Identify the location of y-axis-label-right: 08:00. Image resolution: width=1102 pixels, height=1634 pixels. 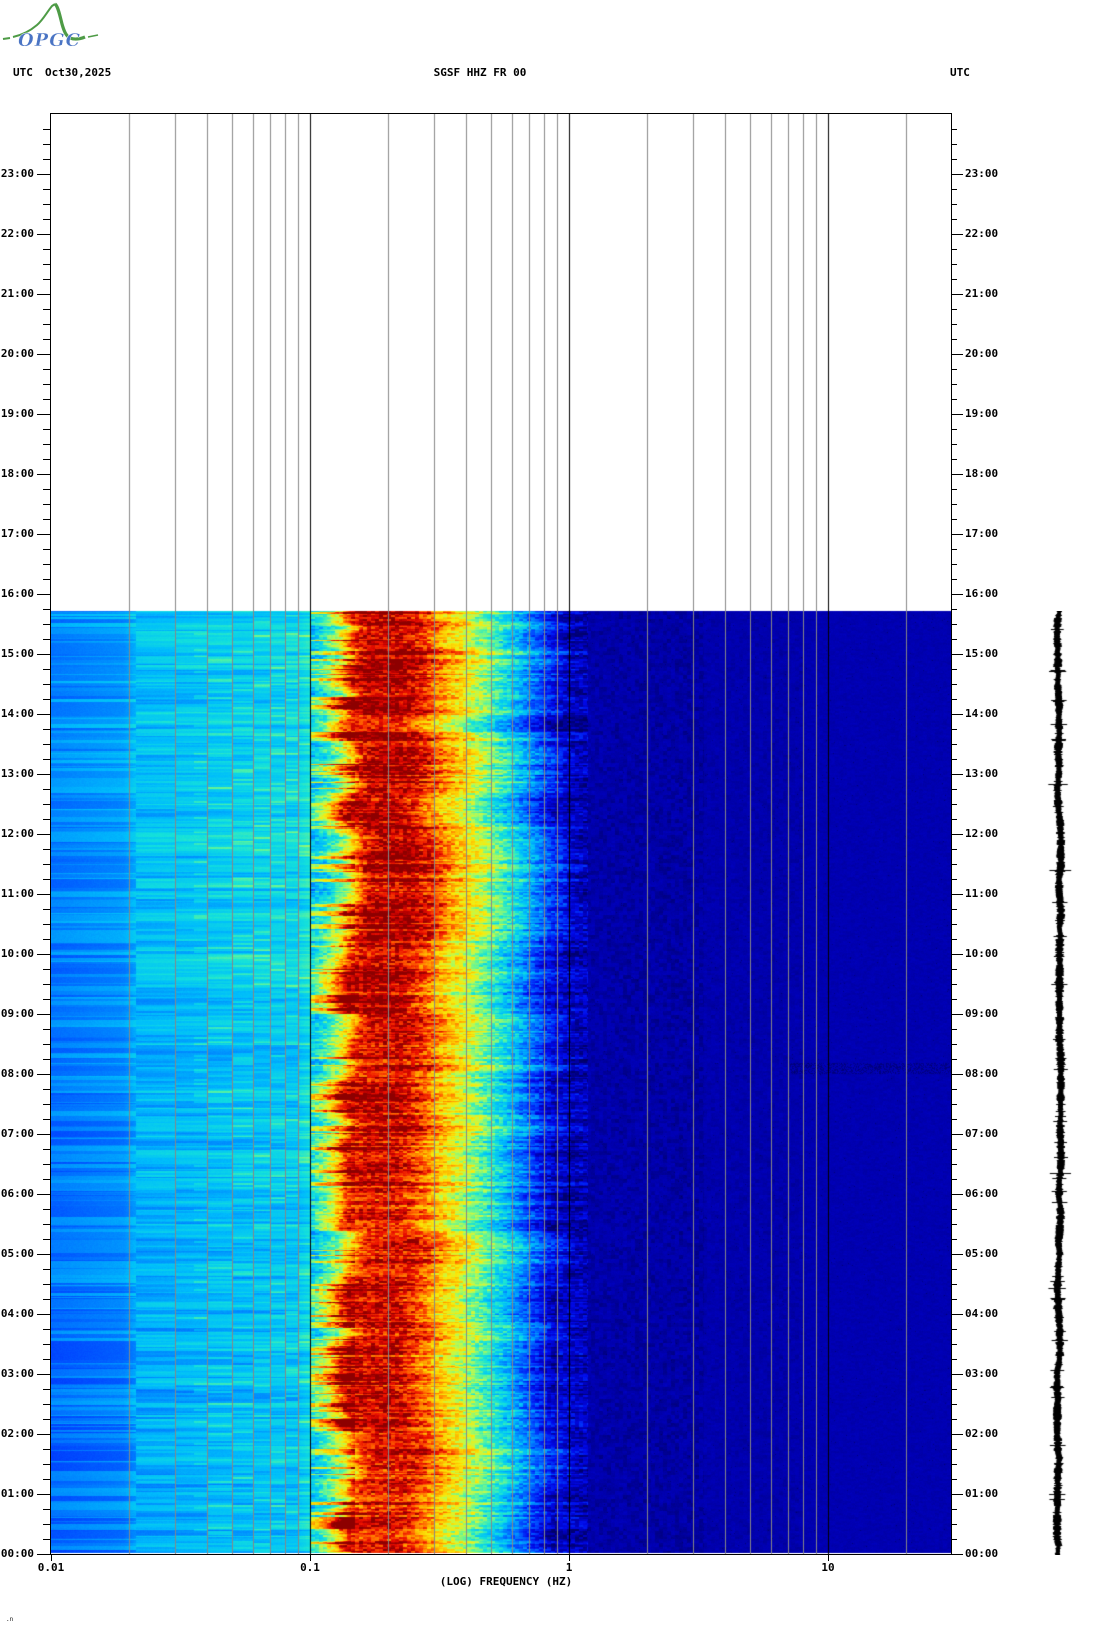
(982, 1073).